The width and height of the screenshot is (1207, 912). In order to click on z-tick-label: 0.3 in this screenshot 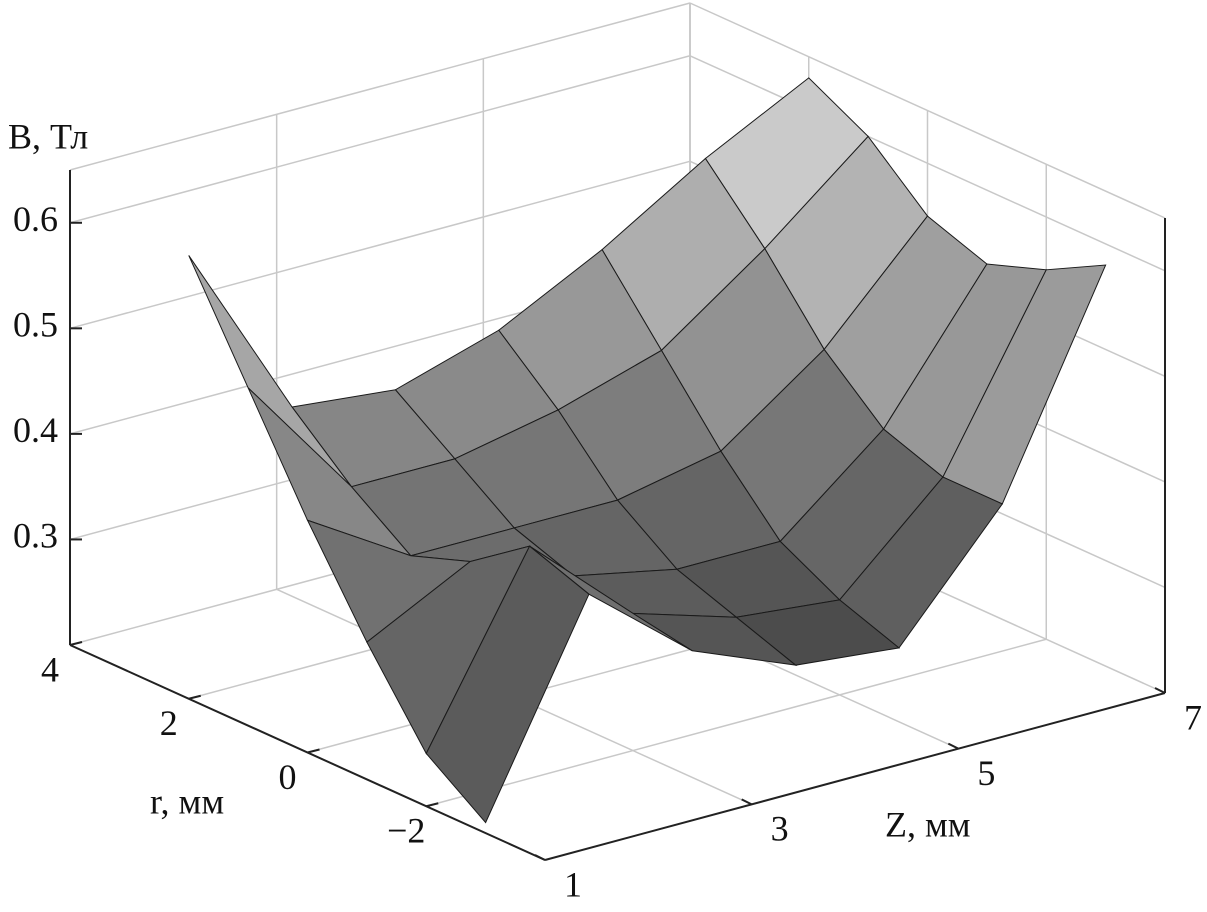, I will do `click(35, 536)`.